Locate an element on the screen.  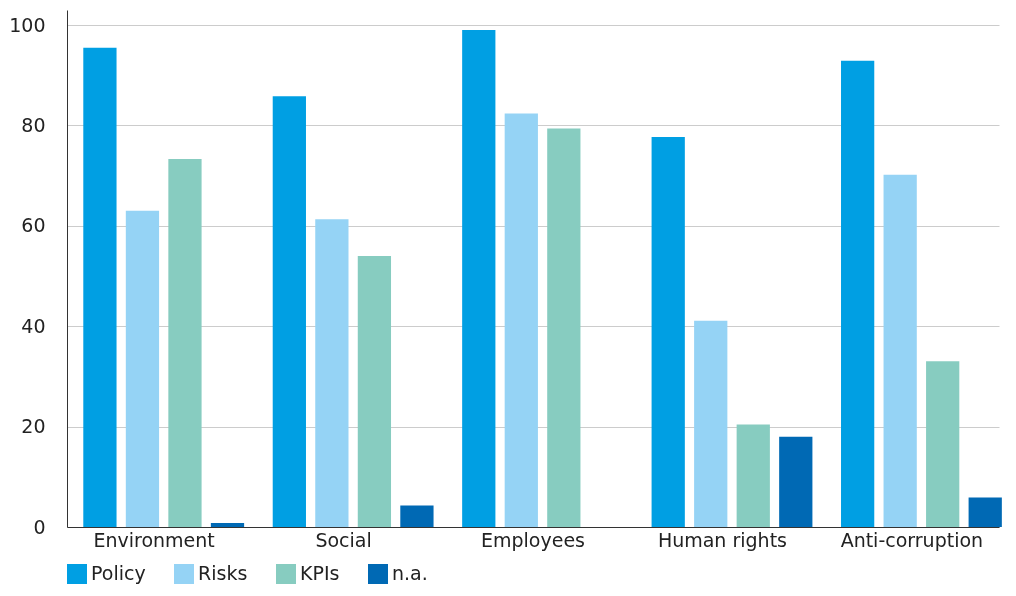
x-tick-label: Environment is located at coordinates (154, 539).